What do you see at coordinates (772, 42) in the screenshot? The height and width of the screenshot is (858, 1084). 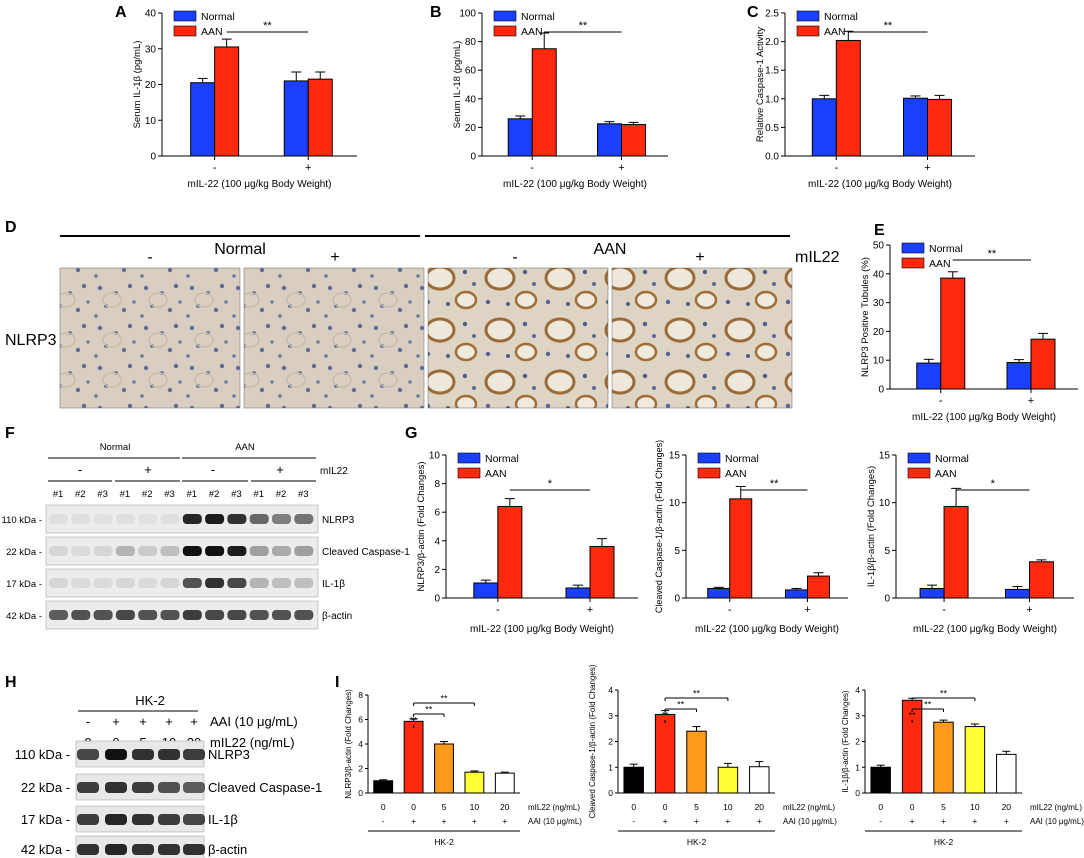 I see `y-tick-label: 2.0` at bounding box center [772, 42].